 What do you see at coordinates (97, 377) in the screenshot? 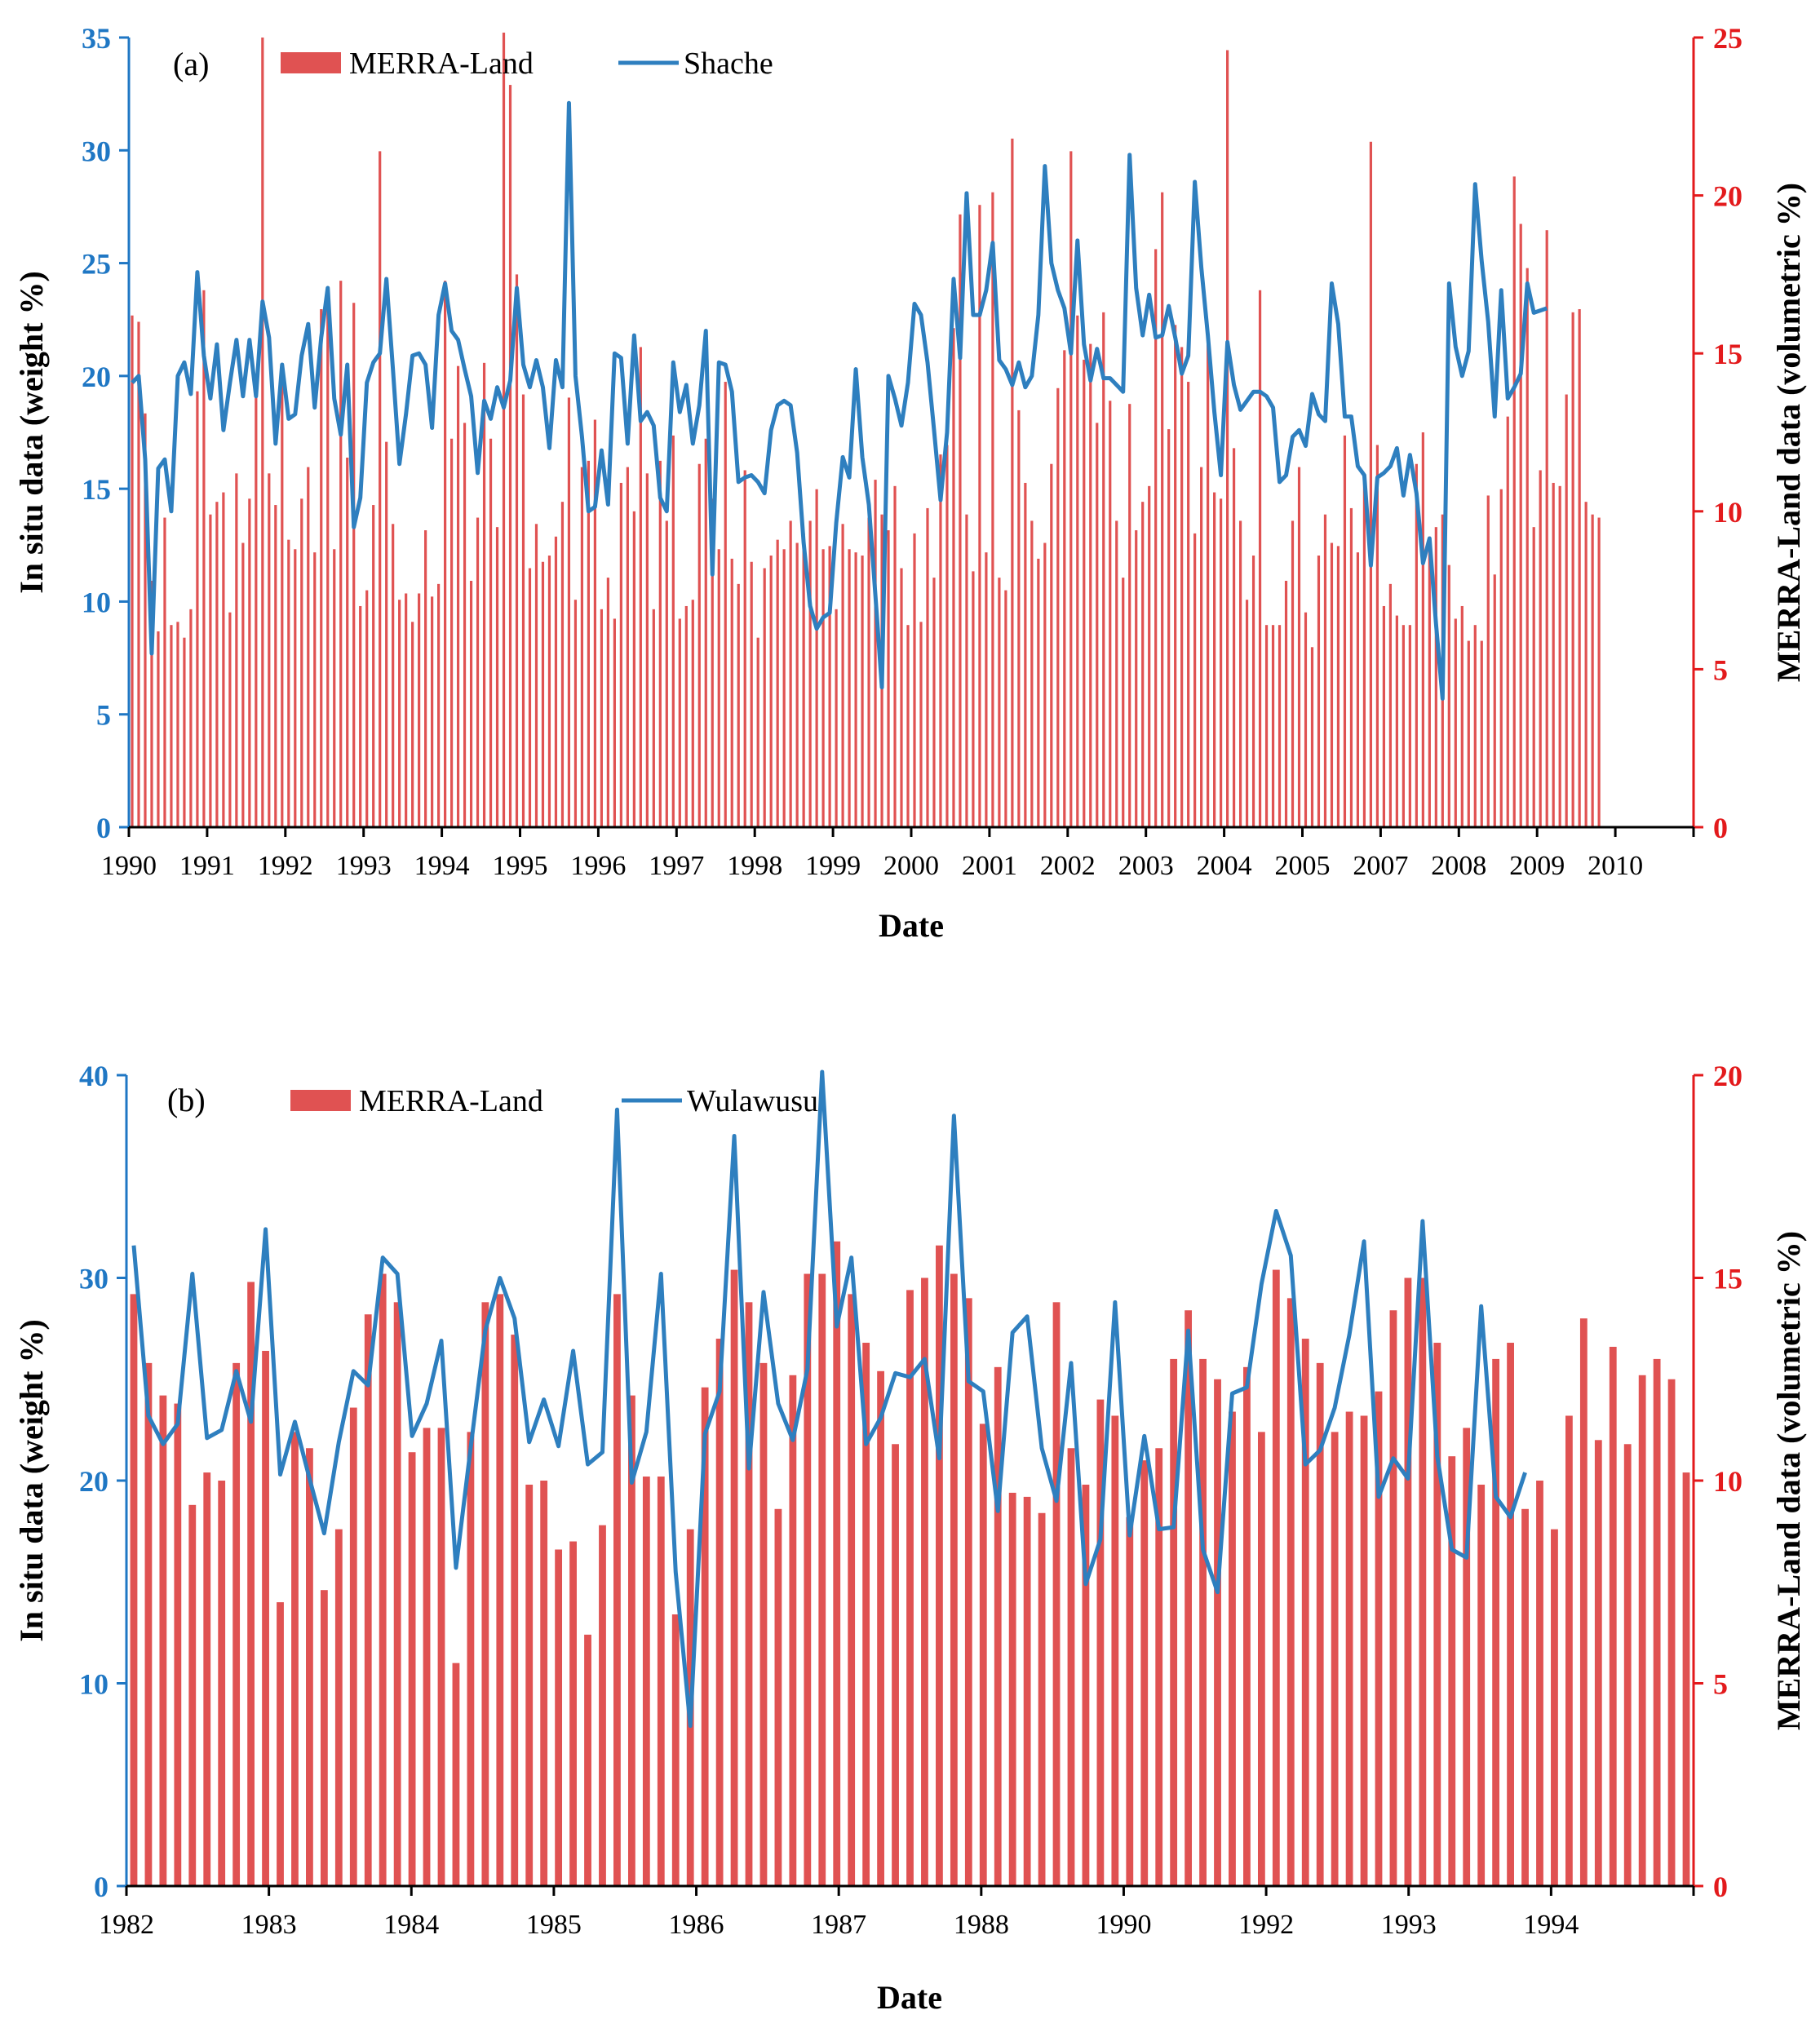
I see `panel-a-y-left-tick-label: 20` at bounding box center [97, 377].